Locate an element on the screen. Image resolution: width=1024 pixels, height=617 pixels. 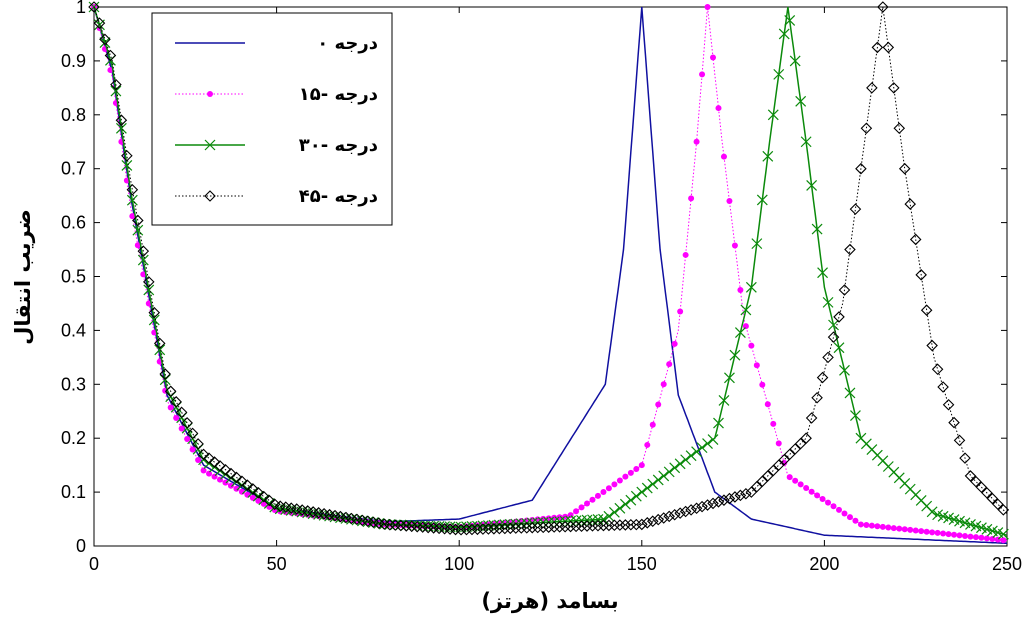
legend-label: ۱۵- درجه is located at coordinates (338, 94).